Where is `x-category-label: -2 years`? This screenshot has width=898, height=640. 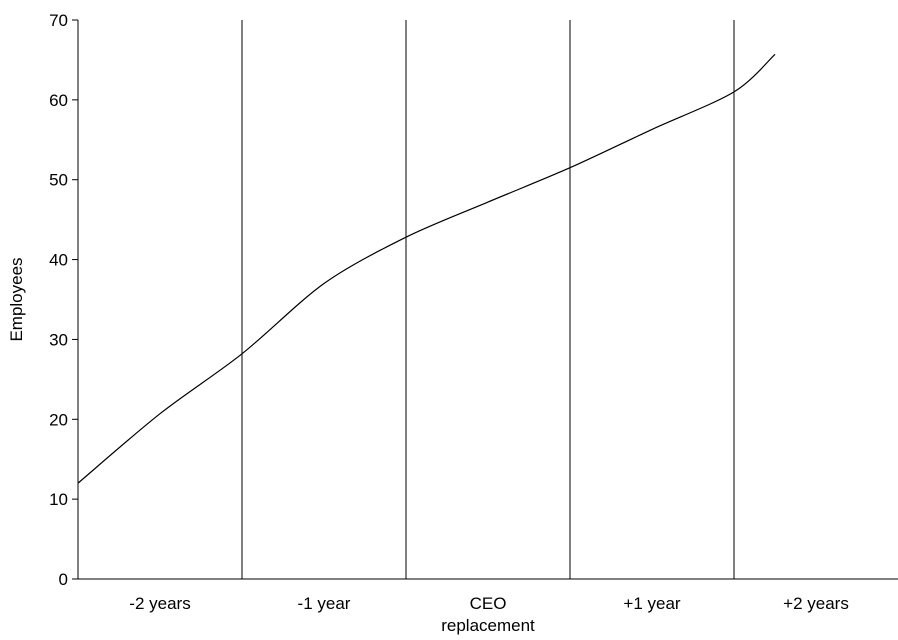
x-category-label: -2 years is located at coordinates (159, 603).